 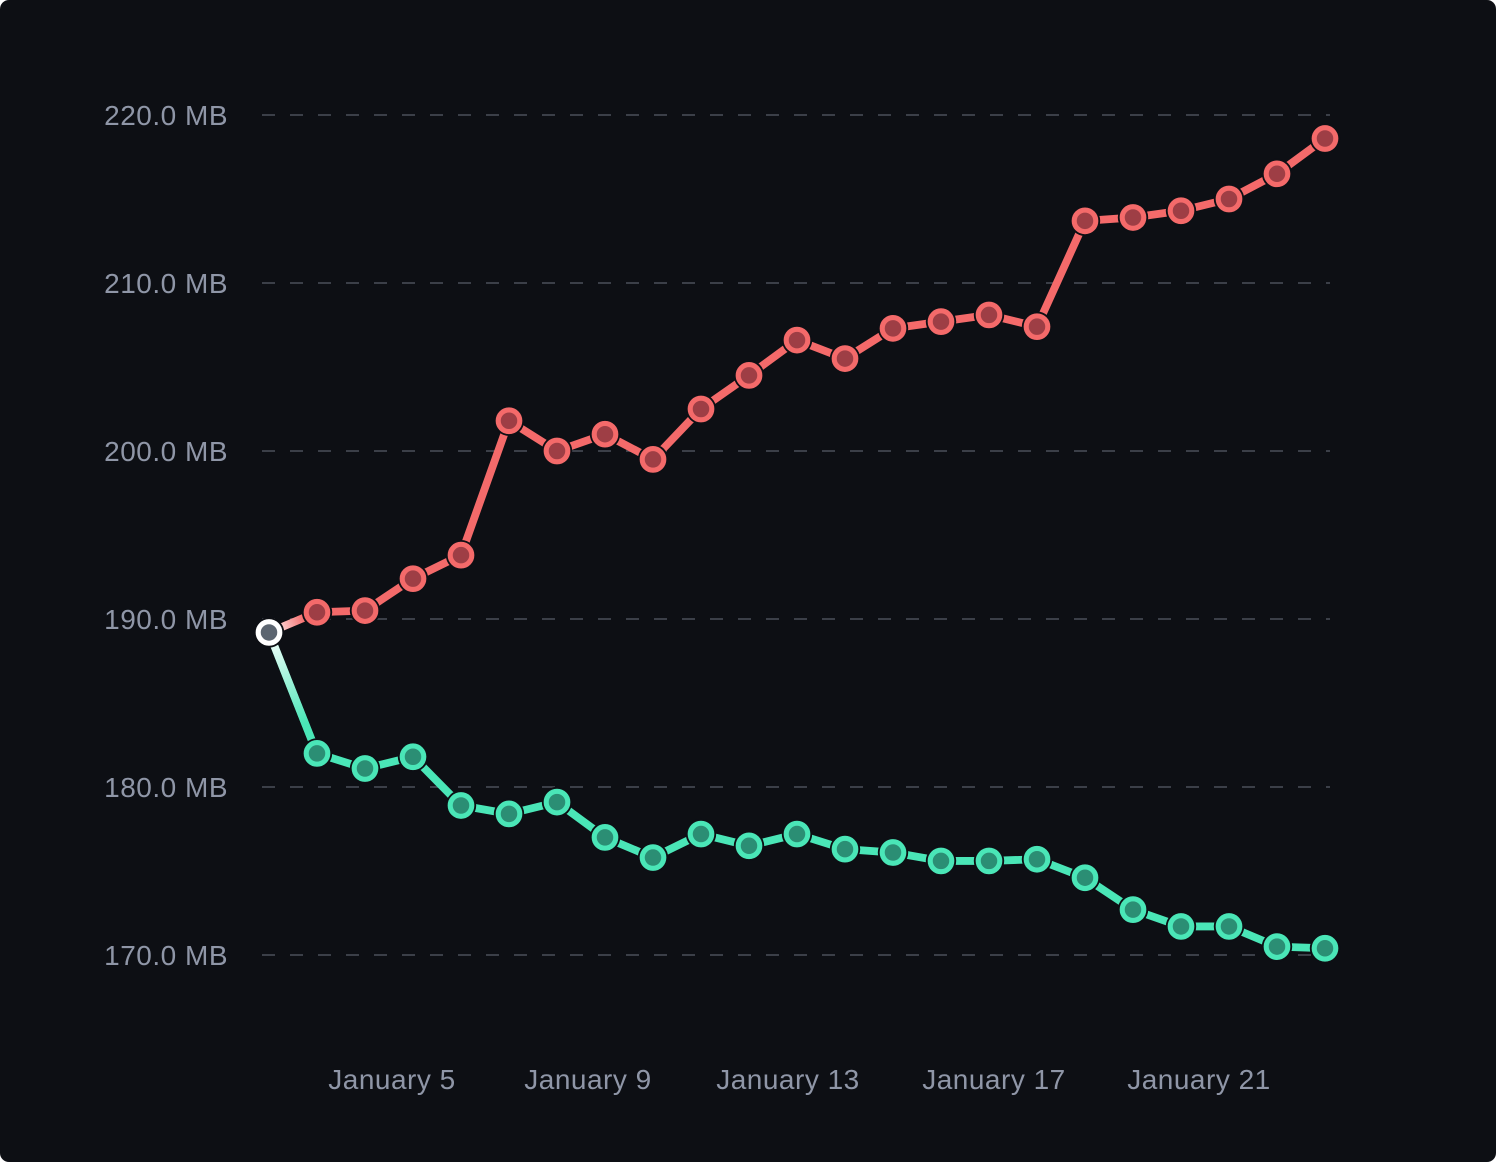 What do you see at coordinates (166, 787) in the screenshot?
I see `y-axis-tick-label: 180.0 MB` at bounding box center [166, 787].